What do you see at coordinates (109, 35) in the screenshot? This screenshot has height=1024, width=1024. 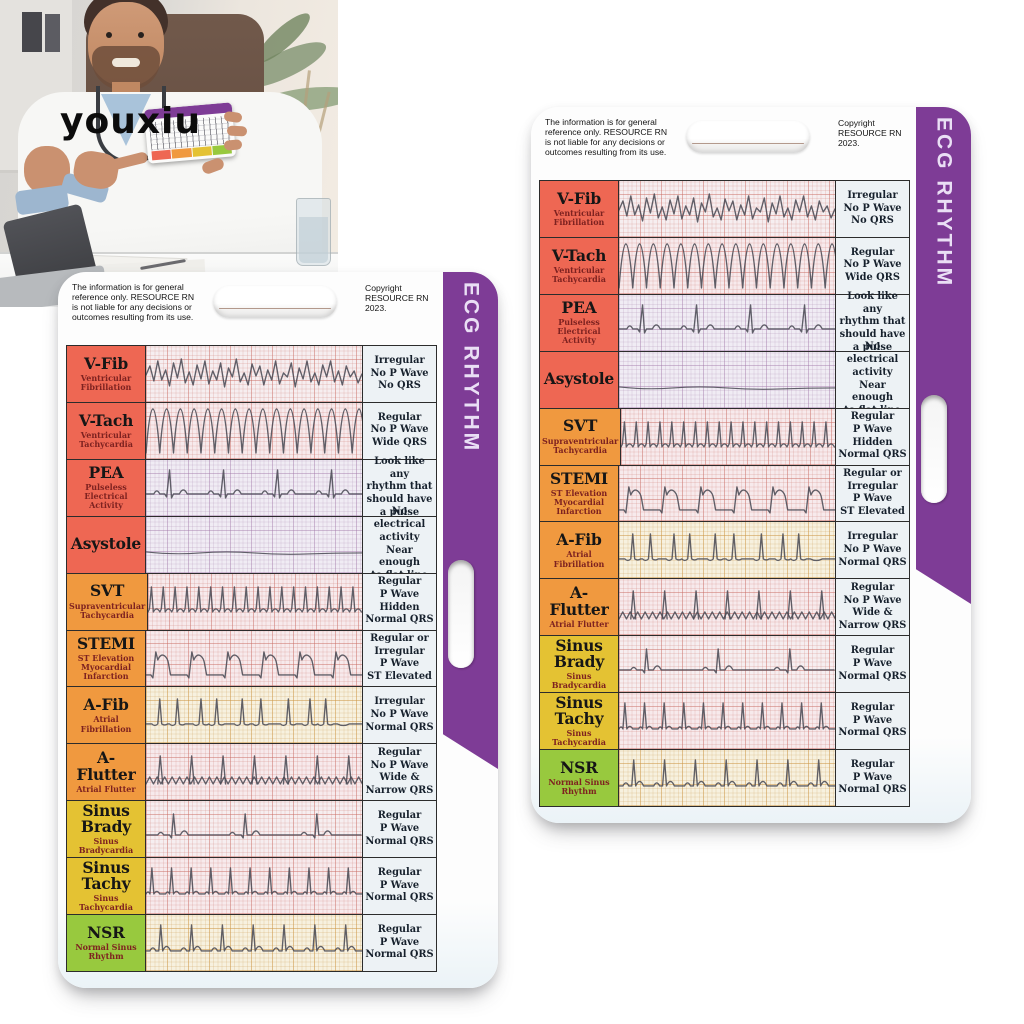 I see `eye` at bounding box center [109, 35].